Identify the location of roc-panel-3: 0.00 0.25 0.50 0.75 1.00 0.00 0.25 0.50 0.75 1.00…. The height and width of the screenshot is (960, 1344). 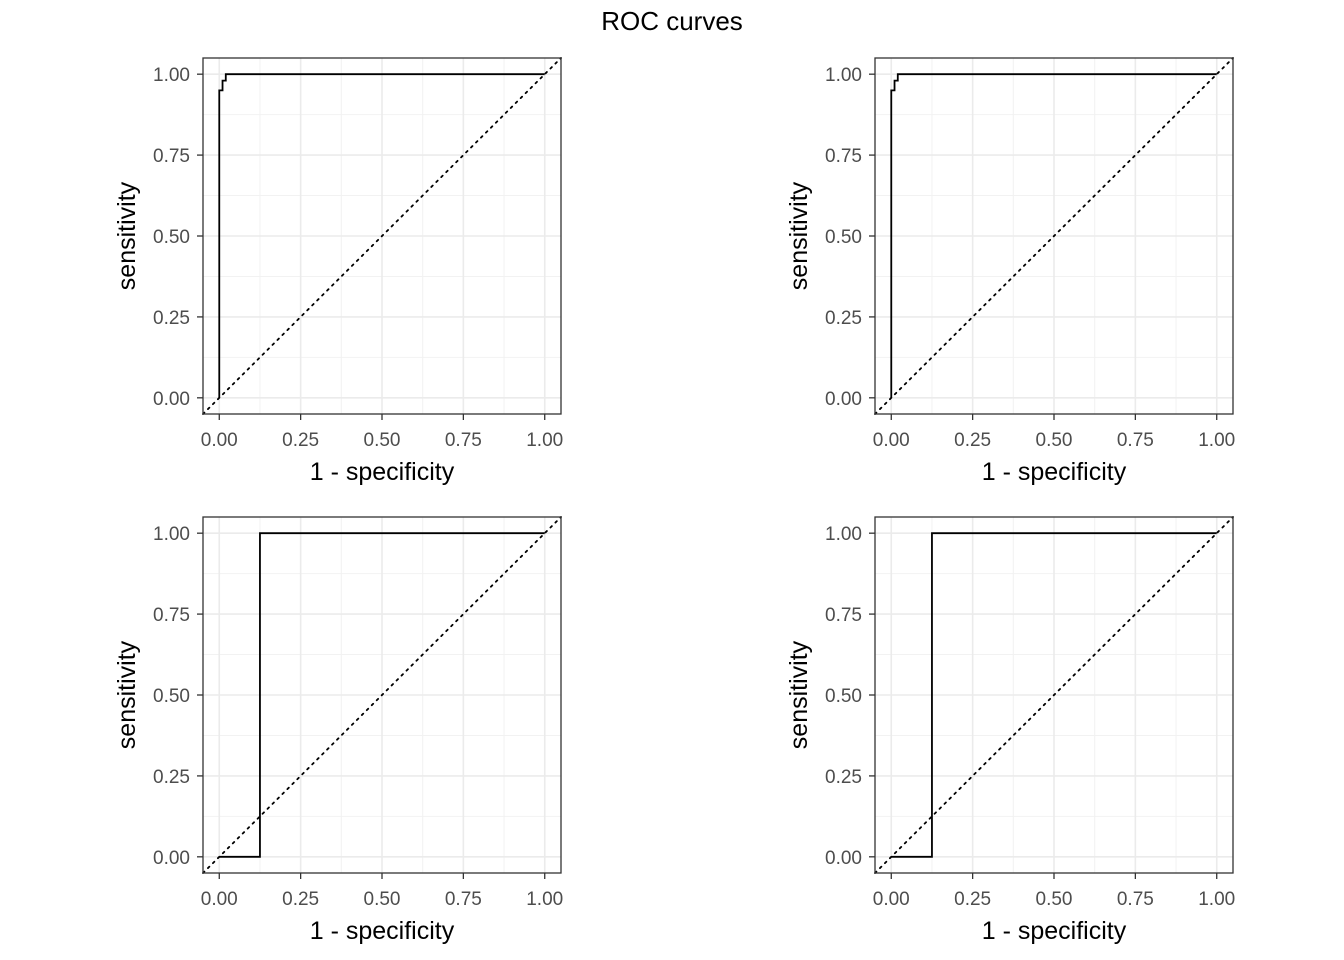
(338, 730).